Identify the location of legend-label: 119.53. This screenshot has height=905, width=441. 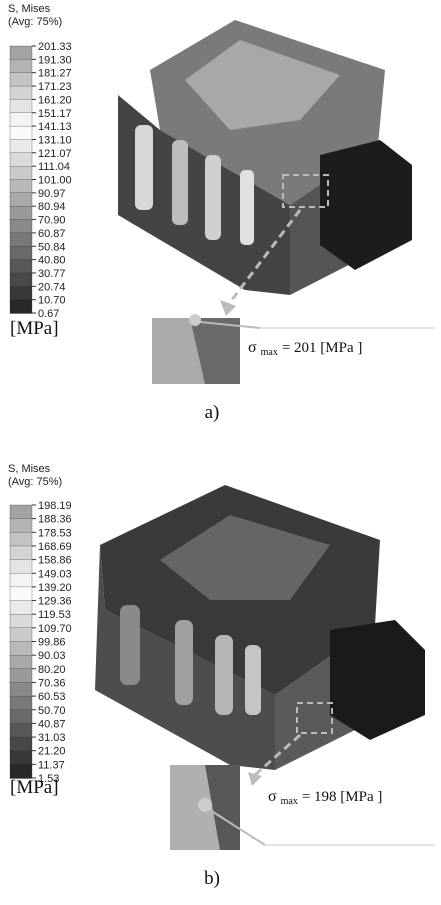
(54, 615).